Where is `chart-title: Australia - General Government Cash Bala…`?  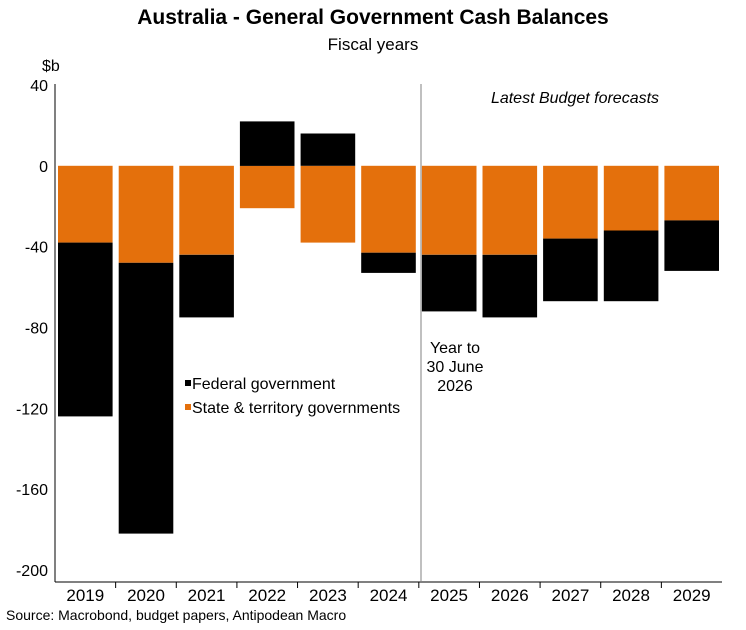 chart-title: Australia - General Government Cash Bala… is located at coordinates (373, 17).